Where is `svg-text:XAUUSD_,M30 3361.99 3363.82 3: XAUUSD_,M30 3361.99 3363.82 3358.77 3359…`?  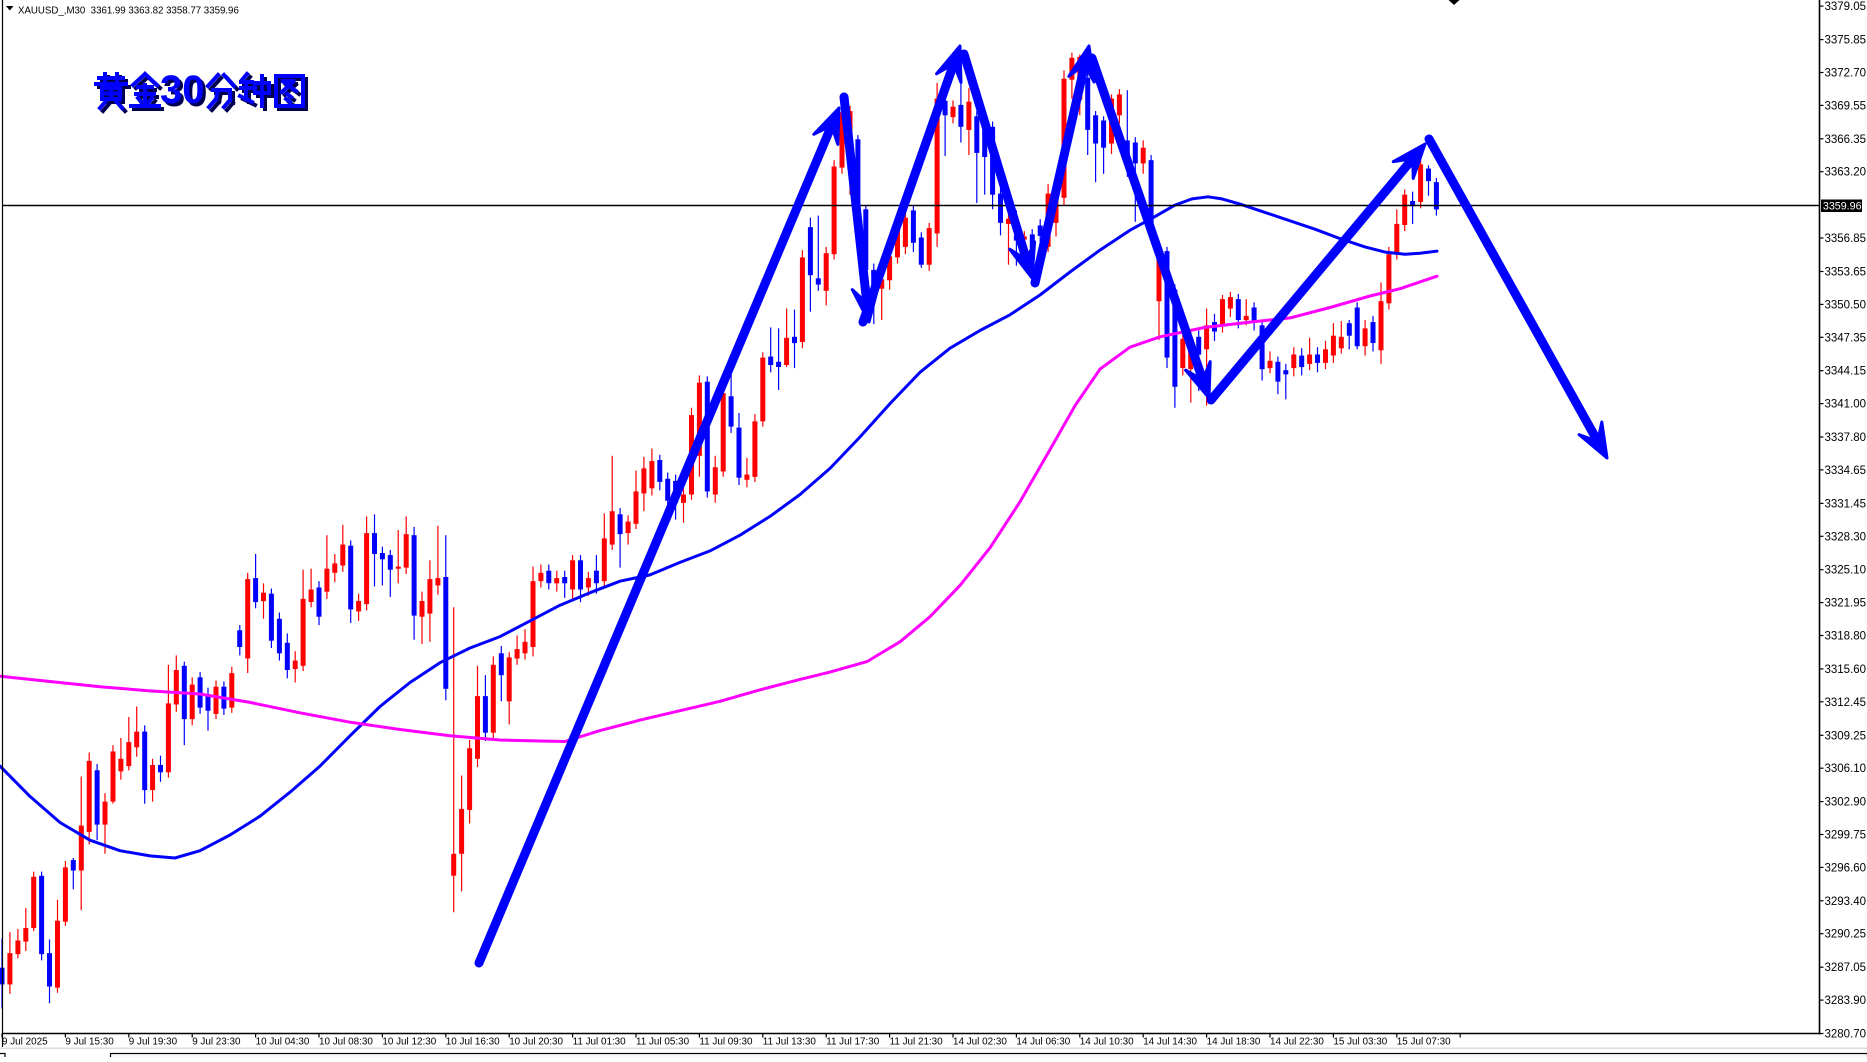 svg-text:XAUUSD_,M30 3361.99 3363.82 3: XAUUSD_,M30 3361.99 3363.82 3358.77 3359… is located at coordinates (128, 11).